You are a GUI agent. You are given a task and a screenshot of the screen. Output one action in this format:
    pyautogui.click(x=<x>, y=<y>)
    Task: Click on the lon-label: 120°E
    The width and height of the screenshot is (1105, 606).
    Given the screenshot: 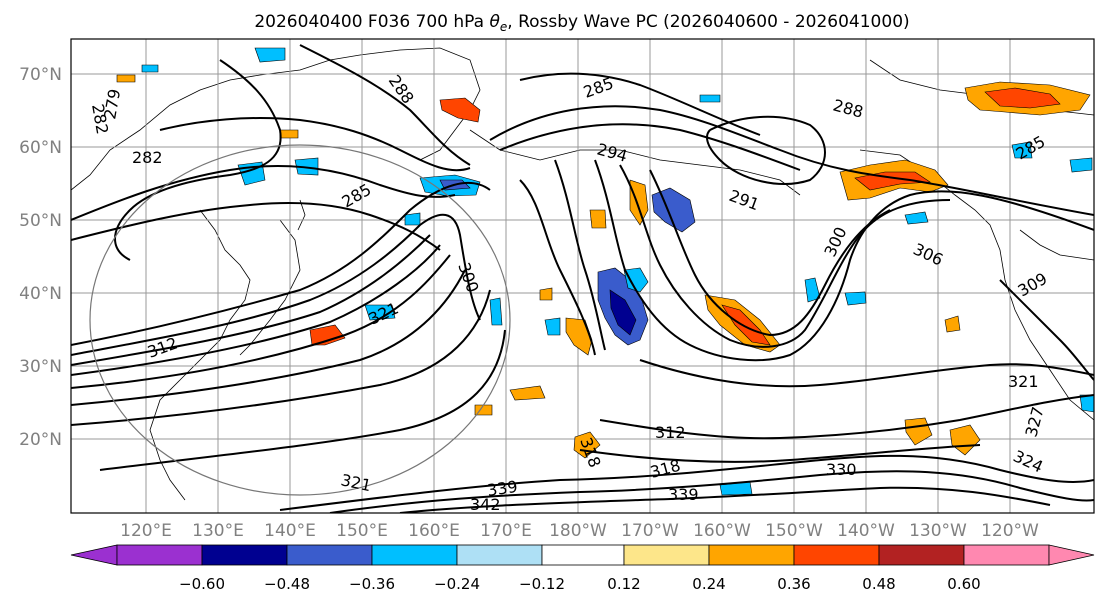 What is the action you would take?
    pyautogui.click(x=146, y=531)
    